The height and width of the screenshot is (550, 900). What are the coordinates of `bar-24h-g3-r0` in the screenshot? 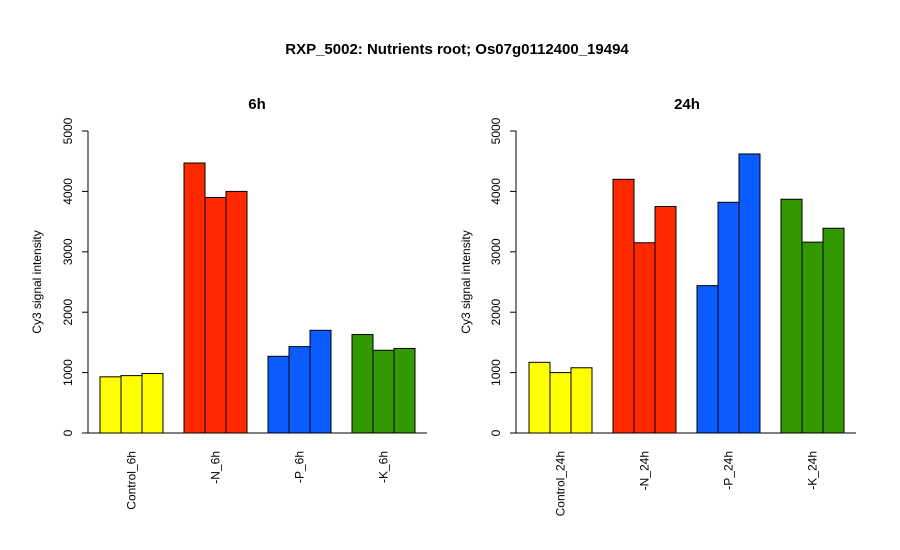 It's located at (791, 316).